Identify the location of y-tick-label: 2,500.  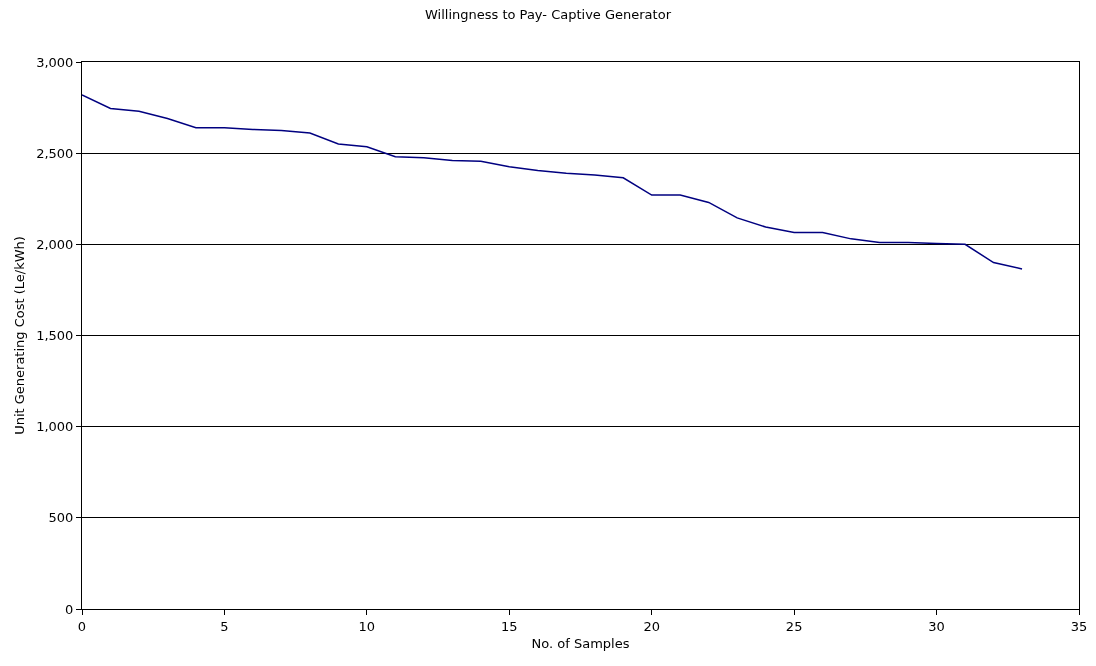
(55, 153).